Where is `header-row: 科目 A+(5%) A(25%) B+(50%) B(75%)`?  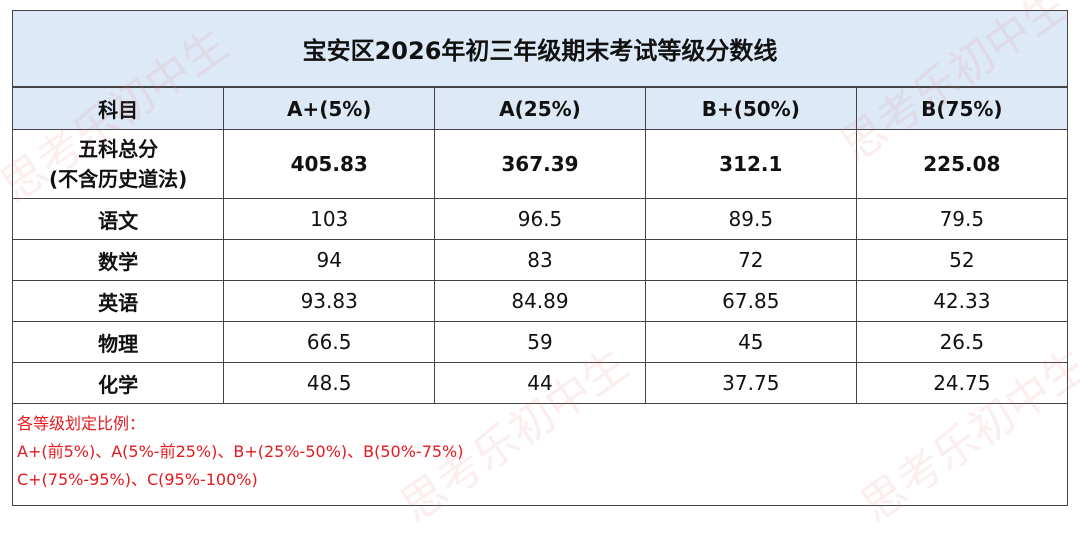
header-row: 科目 A+(5%) A(25%) B+(50%) B(75%) is located at coordinates (540, 108).